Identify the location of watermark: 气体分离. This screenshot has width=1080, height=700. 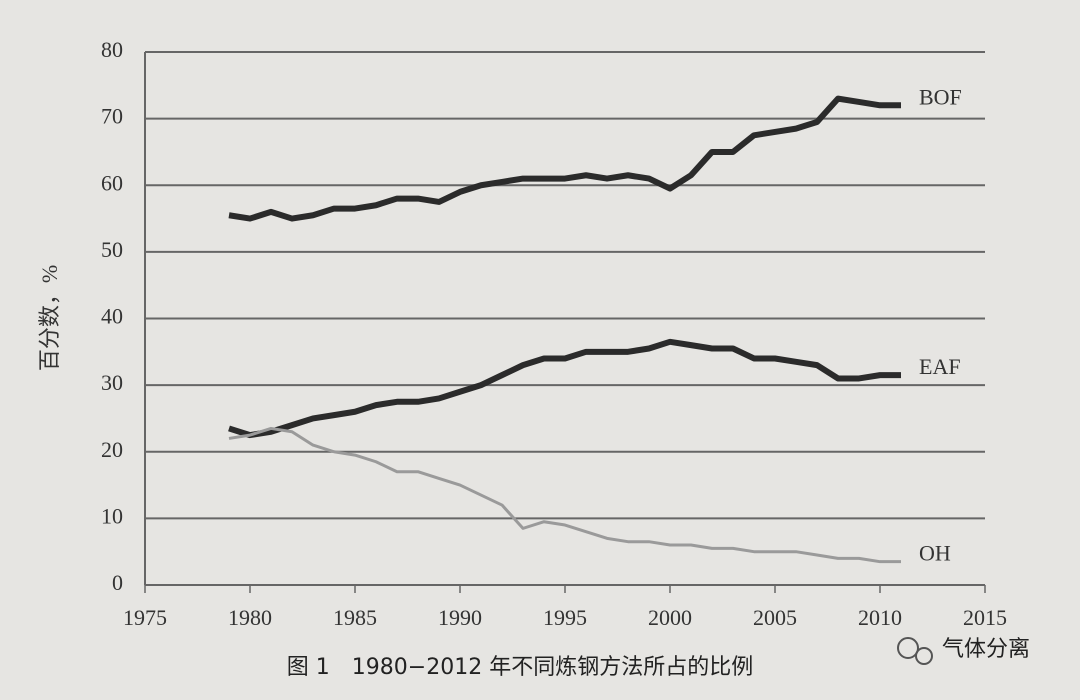
(986, 649).